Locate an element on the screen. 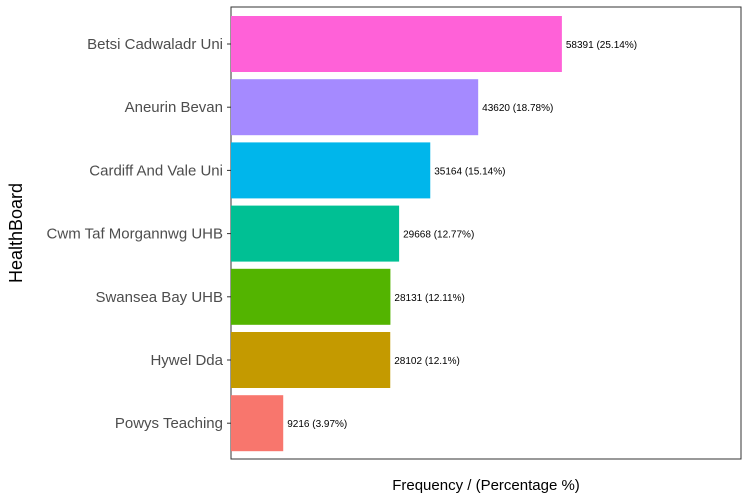  value-label-2: 35164 (15.14%) is located at coordinates (469, 171).